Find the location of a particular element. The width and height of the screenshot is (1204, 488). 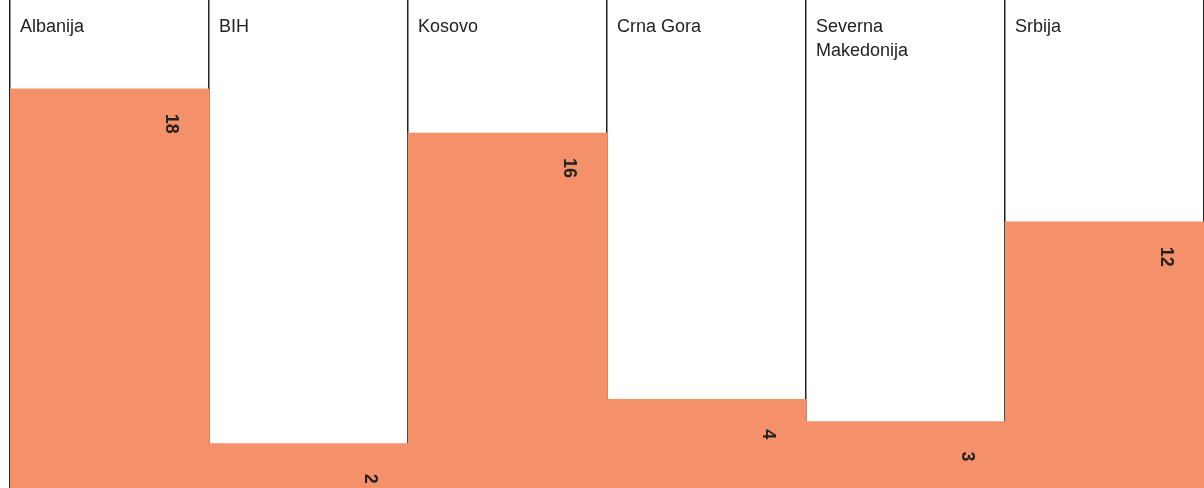

x-tick-label: Kosovo is located at coordinates (448, 25).